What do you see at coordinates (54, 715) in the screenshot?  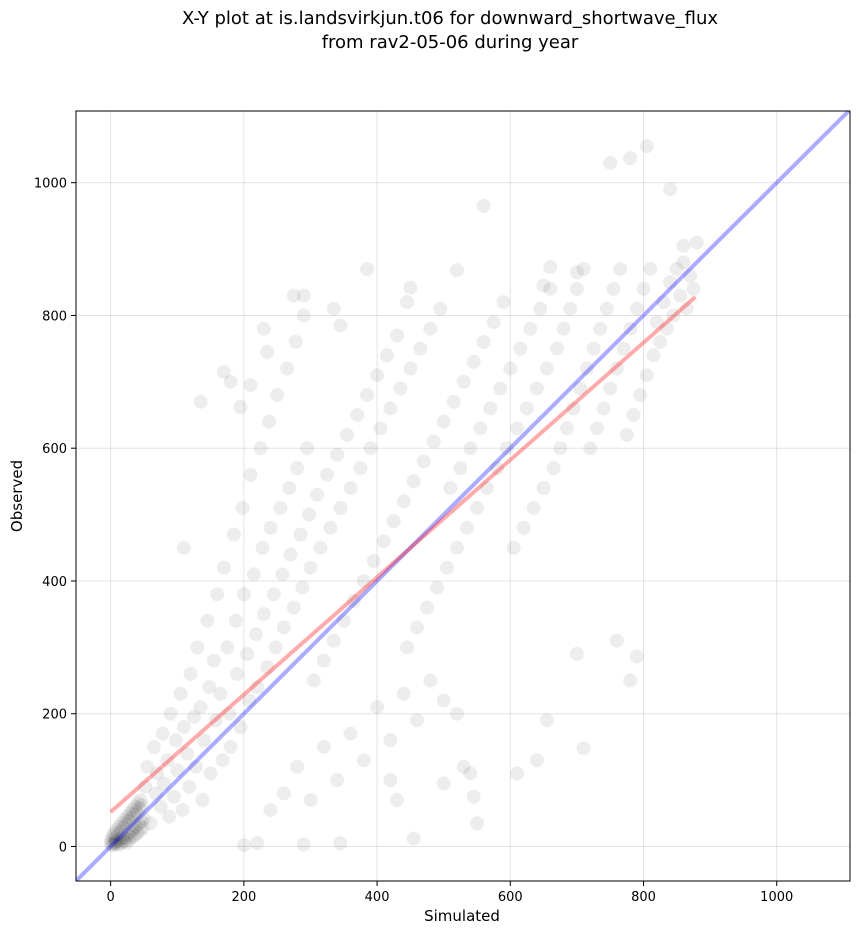 I see `y-tick-label: 200` at bounding box center [54, 715].